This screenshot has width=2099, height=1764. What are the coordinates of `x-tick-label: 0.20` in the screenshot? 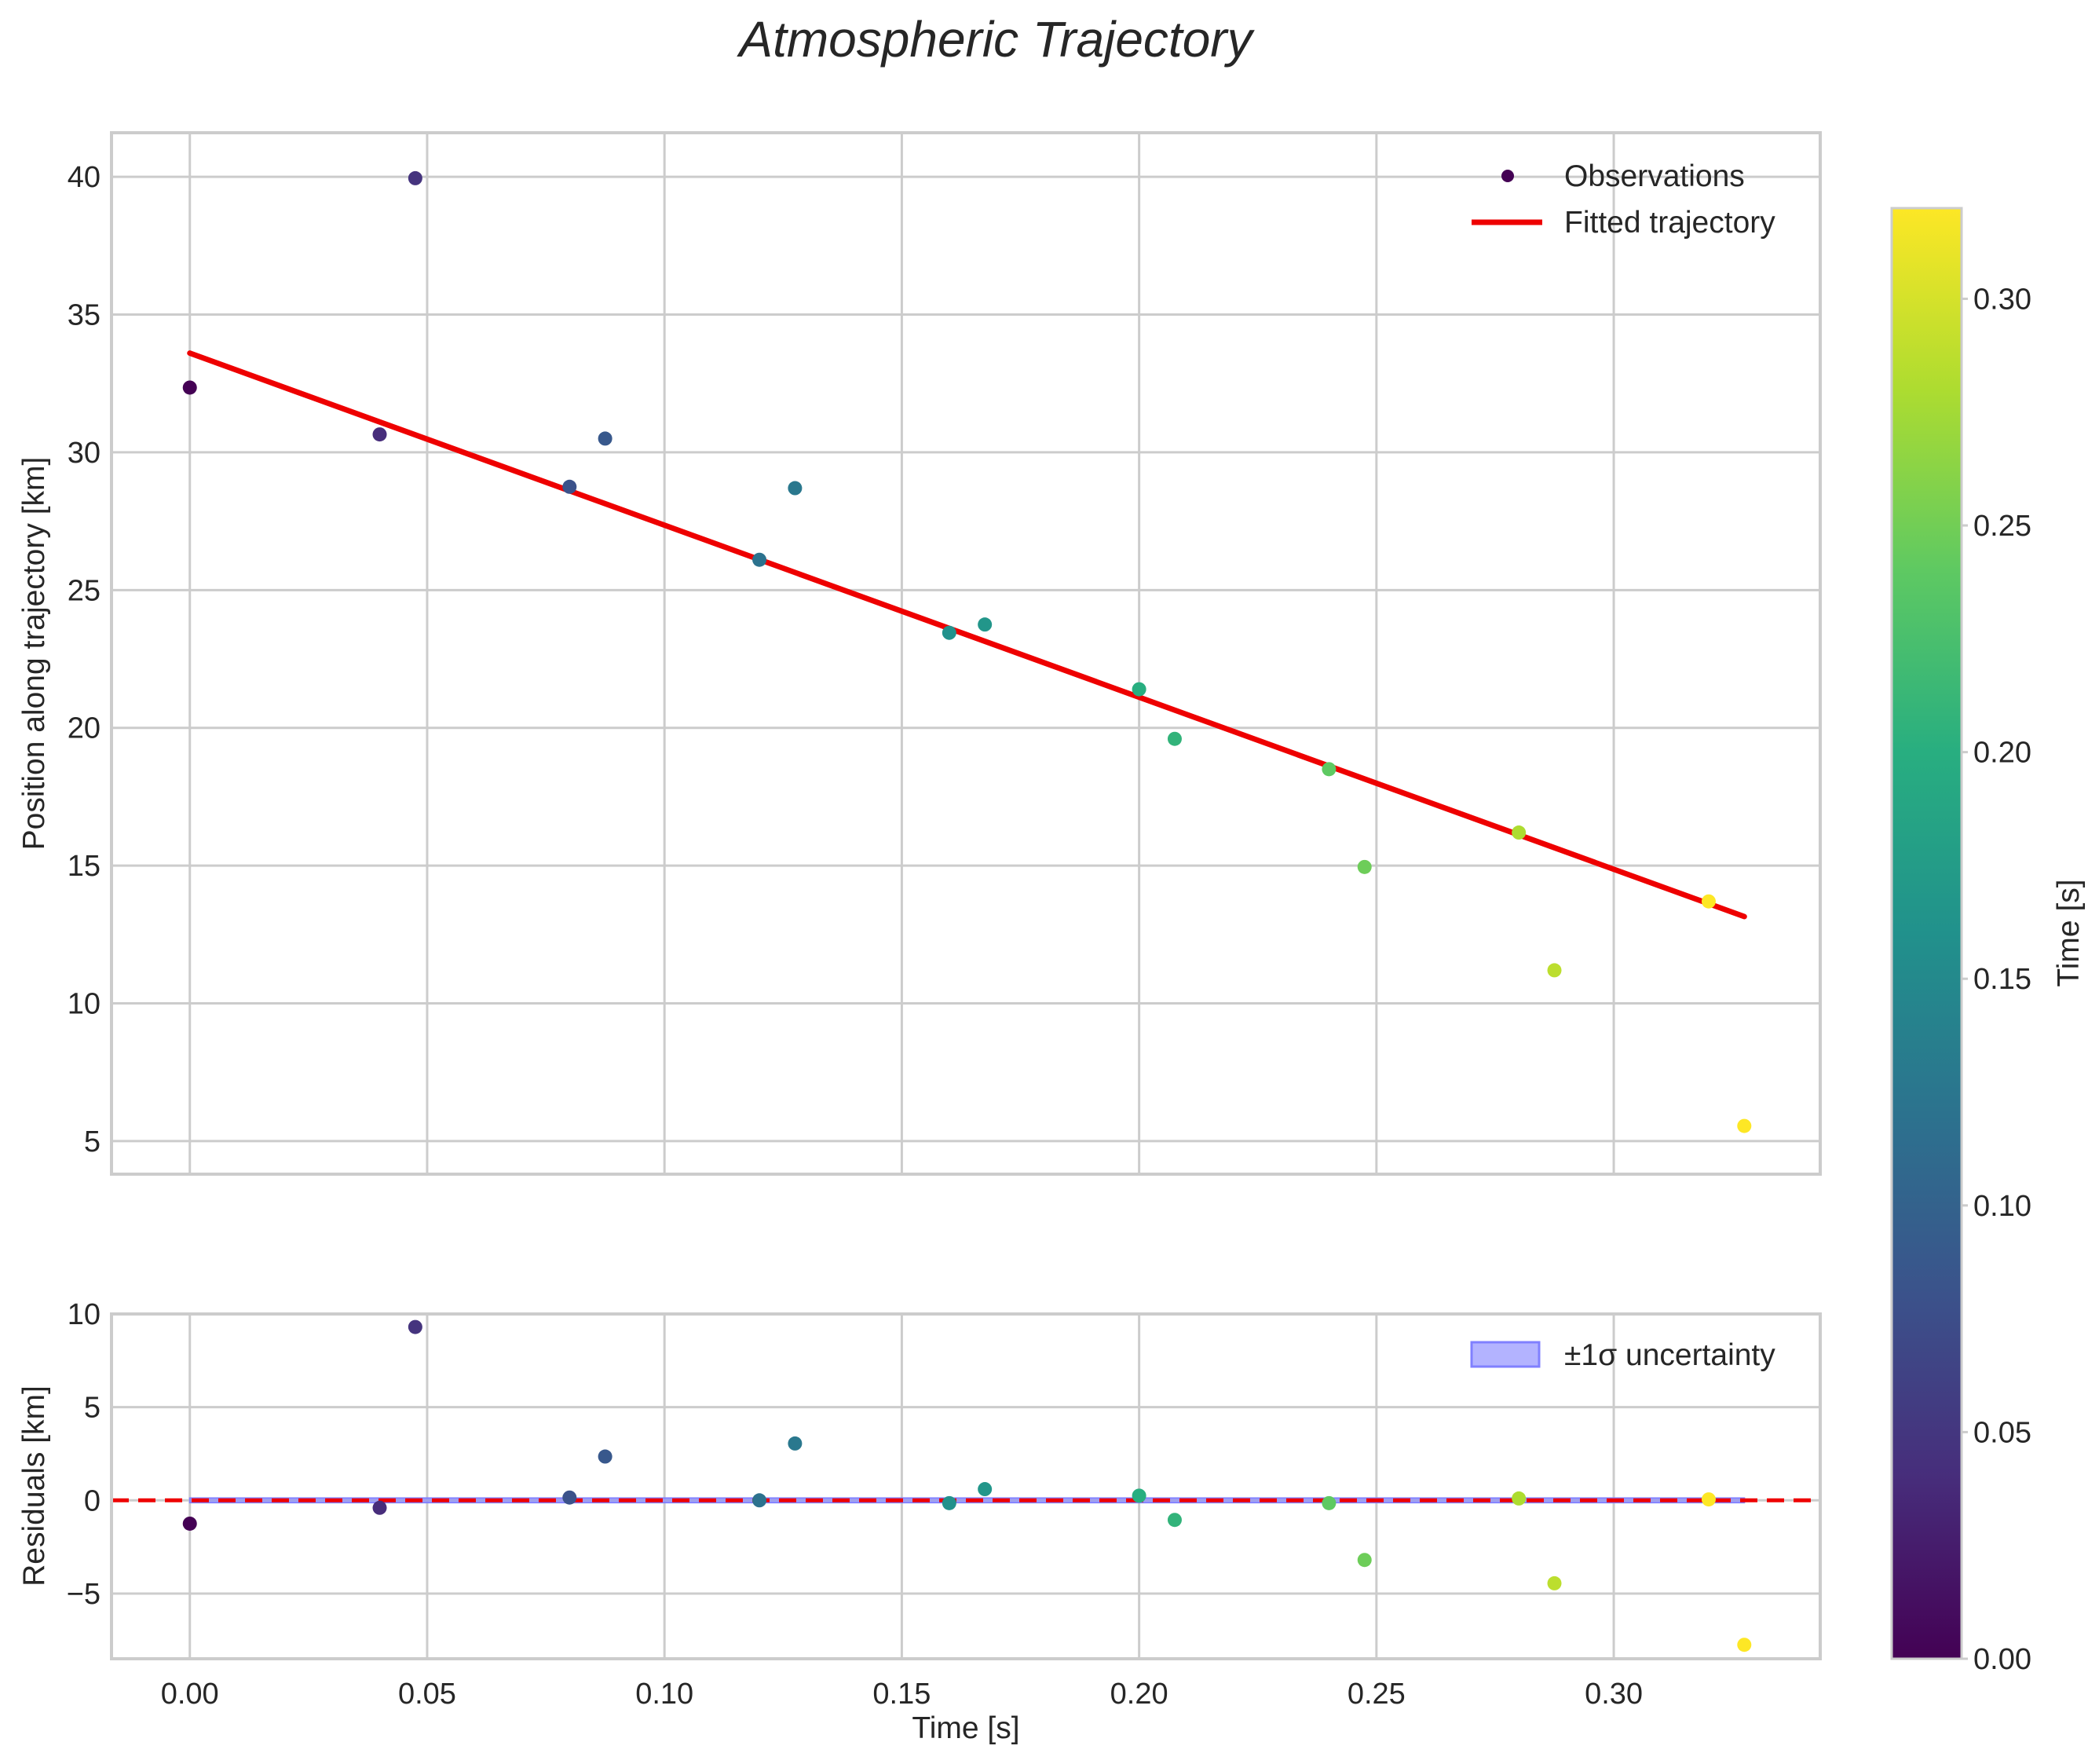 It's located at (1139, 1695).